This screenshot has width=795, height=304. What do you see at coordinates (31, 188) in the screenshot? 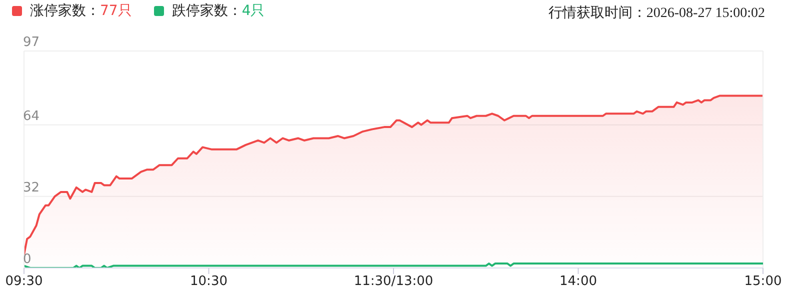
I see `y-tick-label: 32` at bounding box center [31, 188].